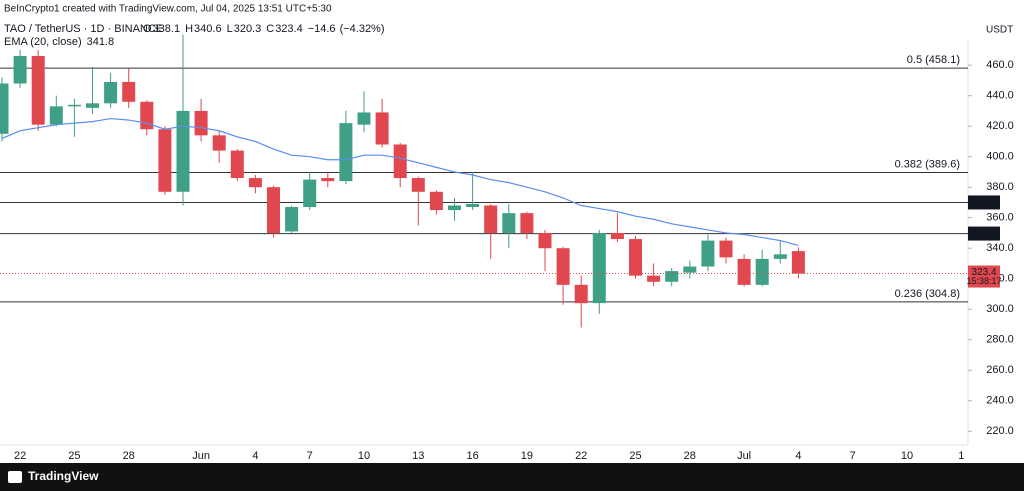  Describe the element at coordinates (289, 29) in the screenshot. I see `ohlc-value: 323.4` at that location.